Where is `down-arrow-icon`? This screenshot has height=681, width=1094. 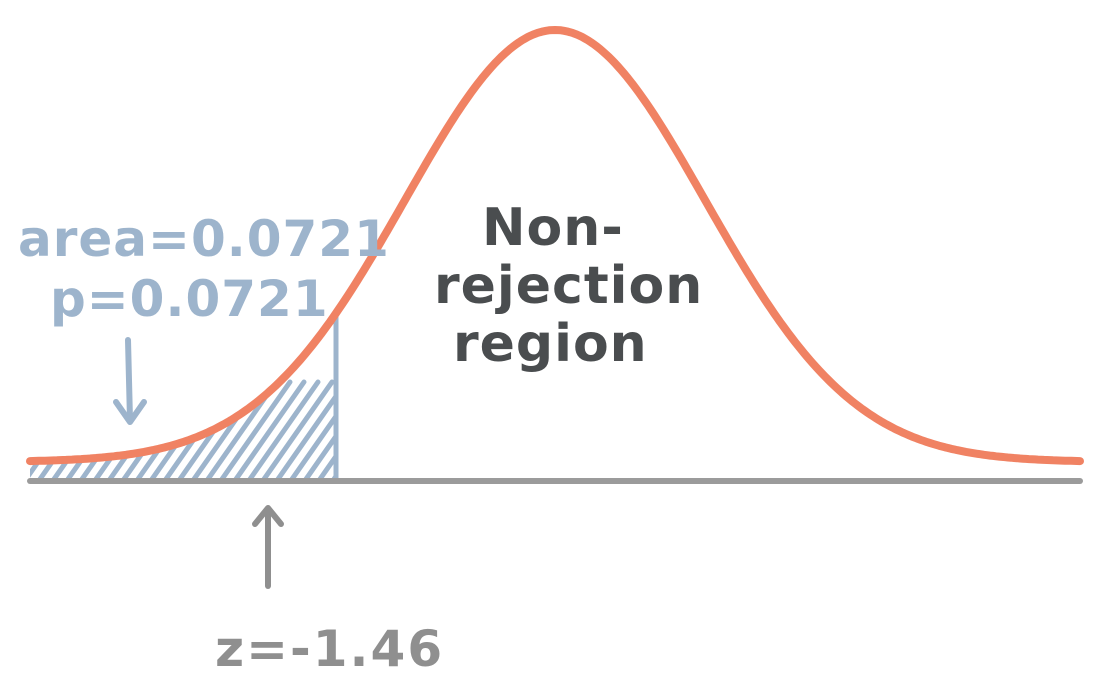 down-arrow-icon is located at coordinates (130, 381).